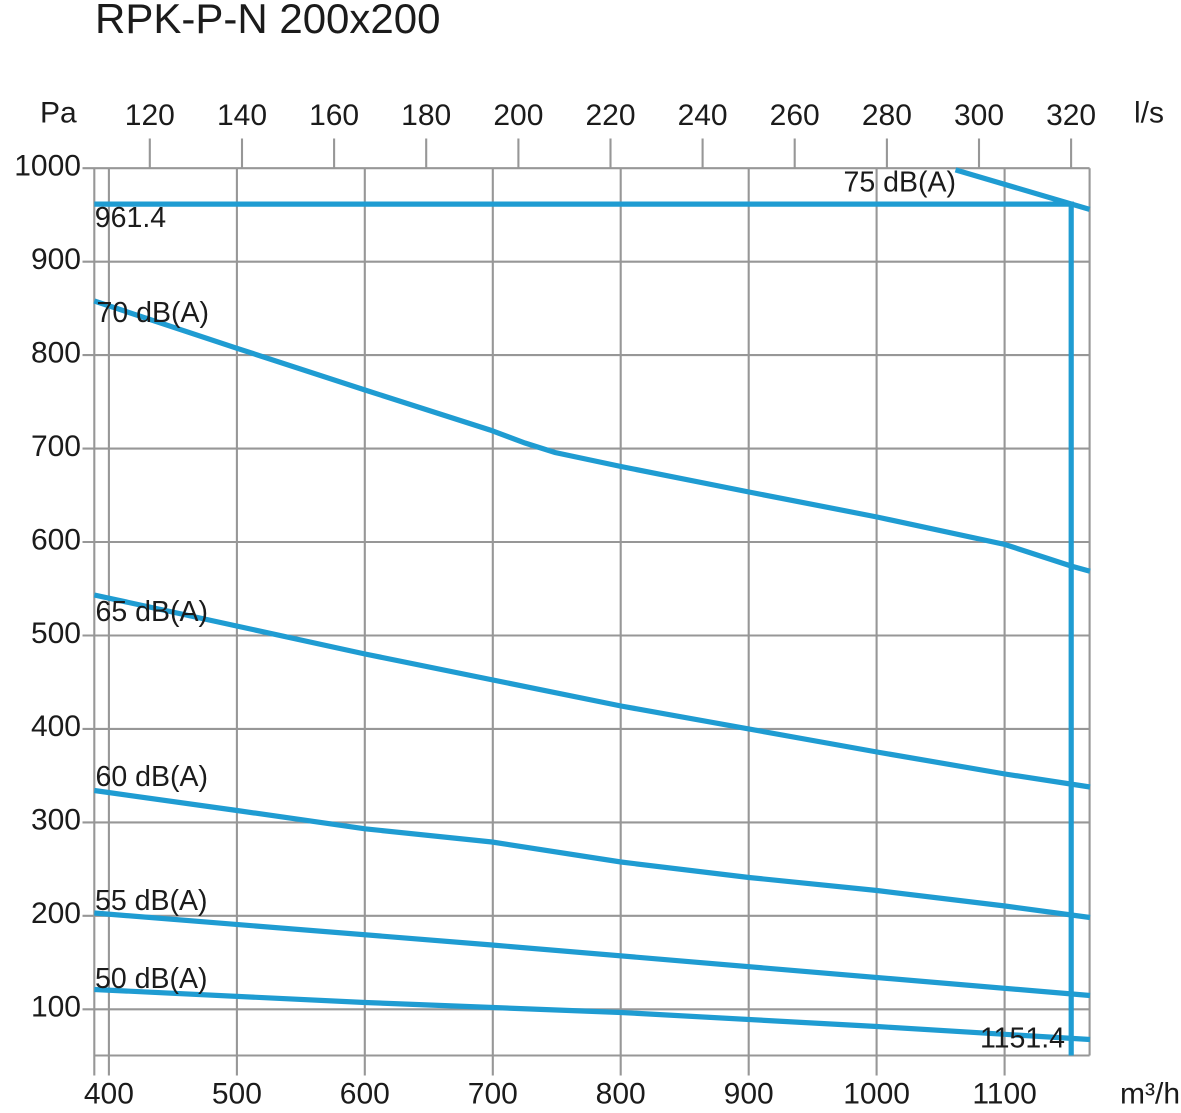 This screenshot has height=1113, width=1181. What do you see at coordinates (1150, 1094) in the screenshot?
I see `svg-text: m³/h` at bounding box center [1150, 1094].